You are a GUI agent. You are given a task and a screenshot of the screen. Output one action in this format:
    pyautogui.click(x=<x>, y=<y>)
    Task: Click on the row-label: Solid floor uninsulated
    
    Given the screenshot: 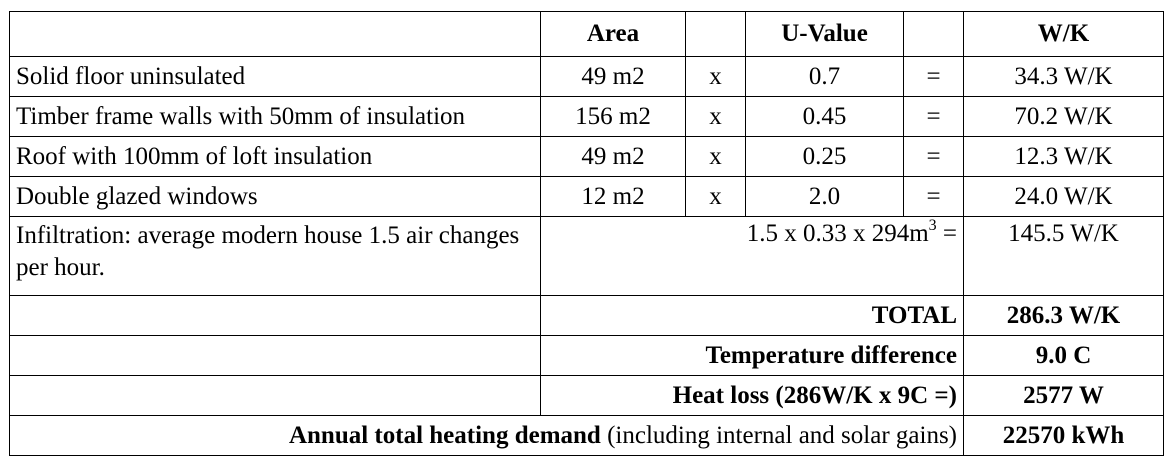 What is the action you would take?
    pyautogui.click(x=275, y=76)
    